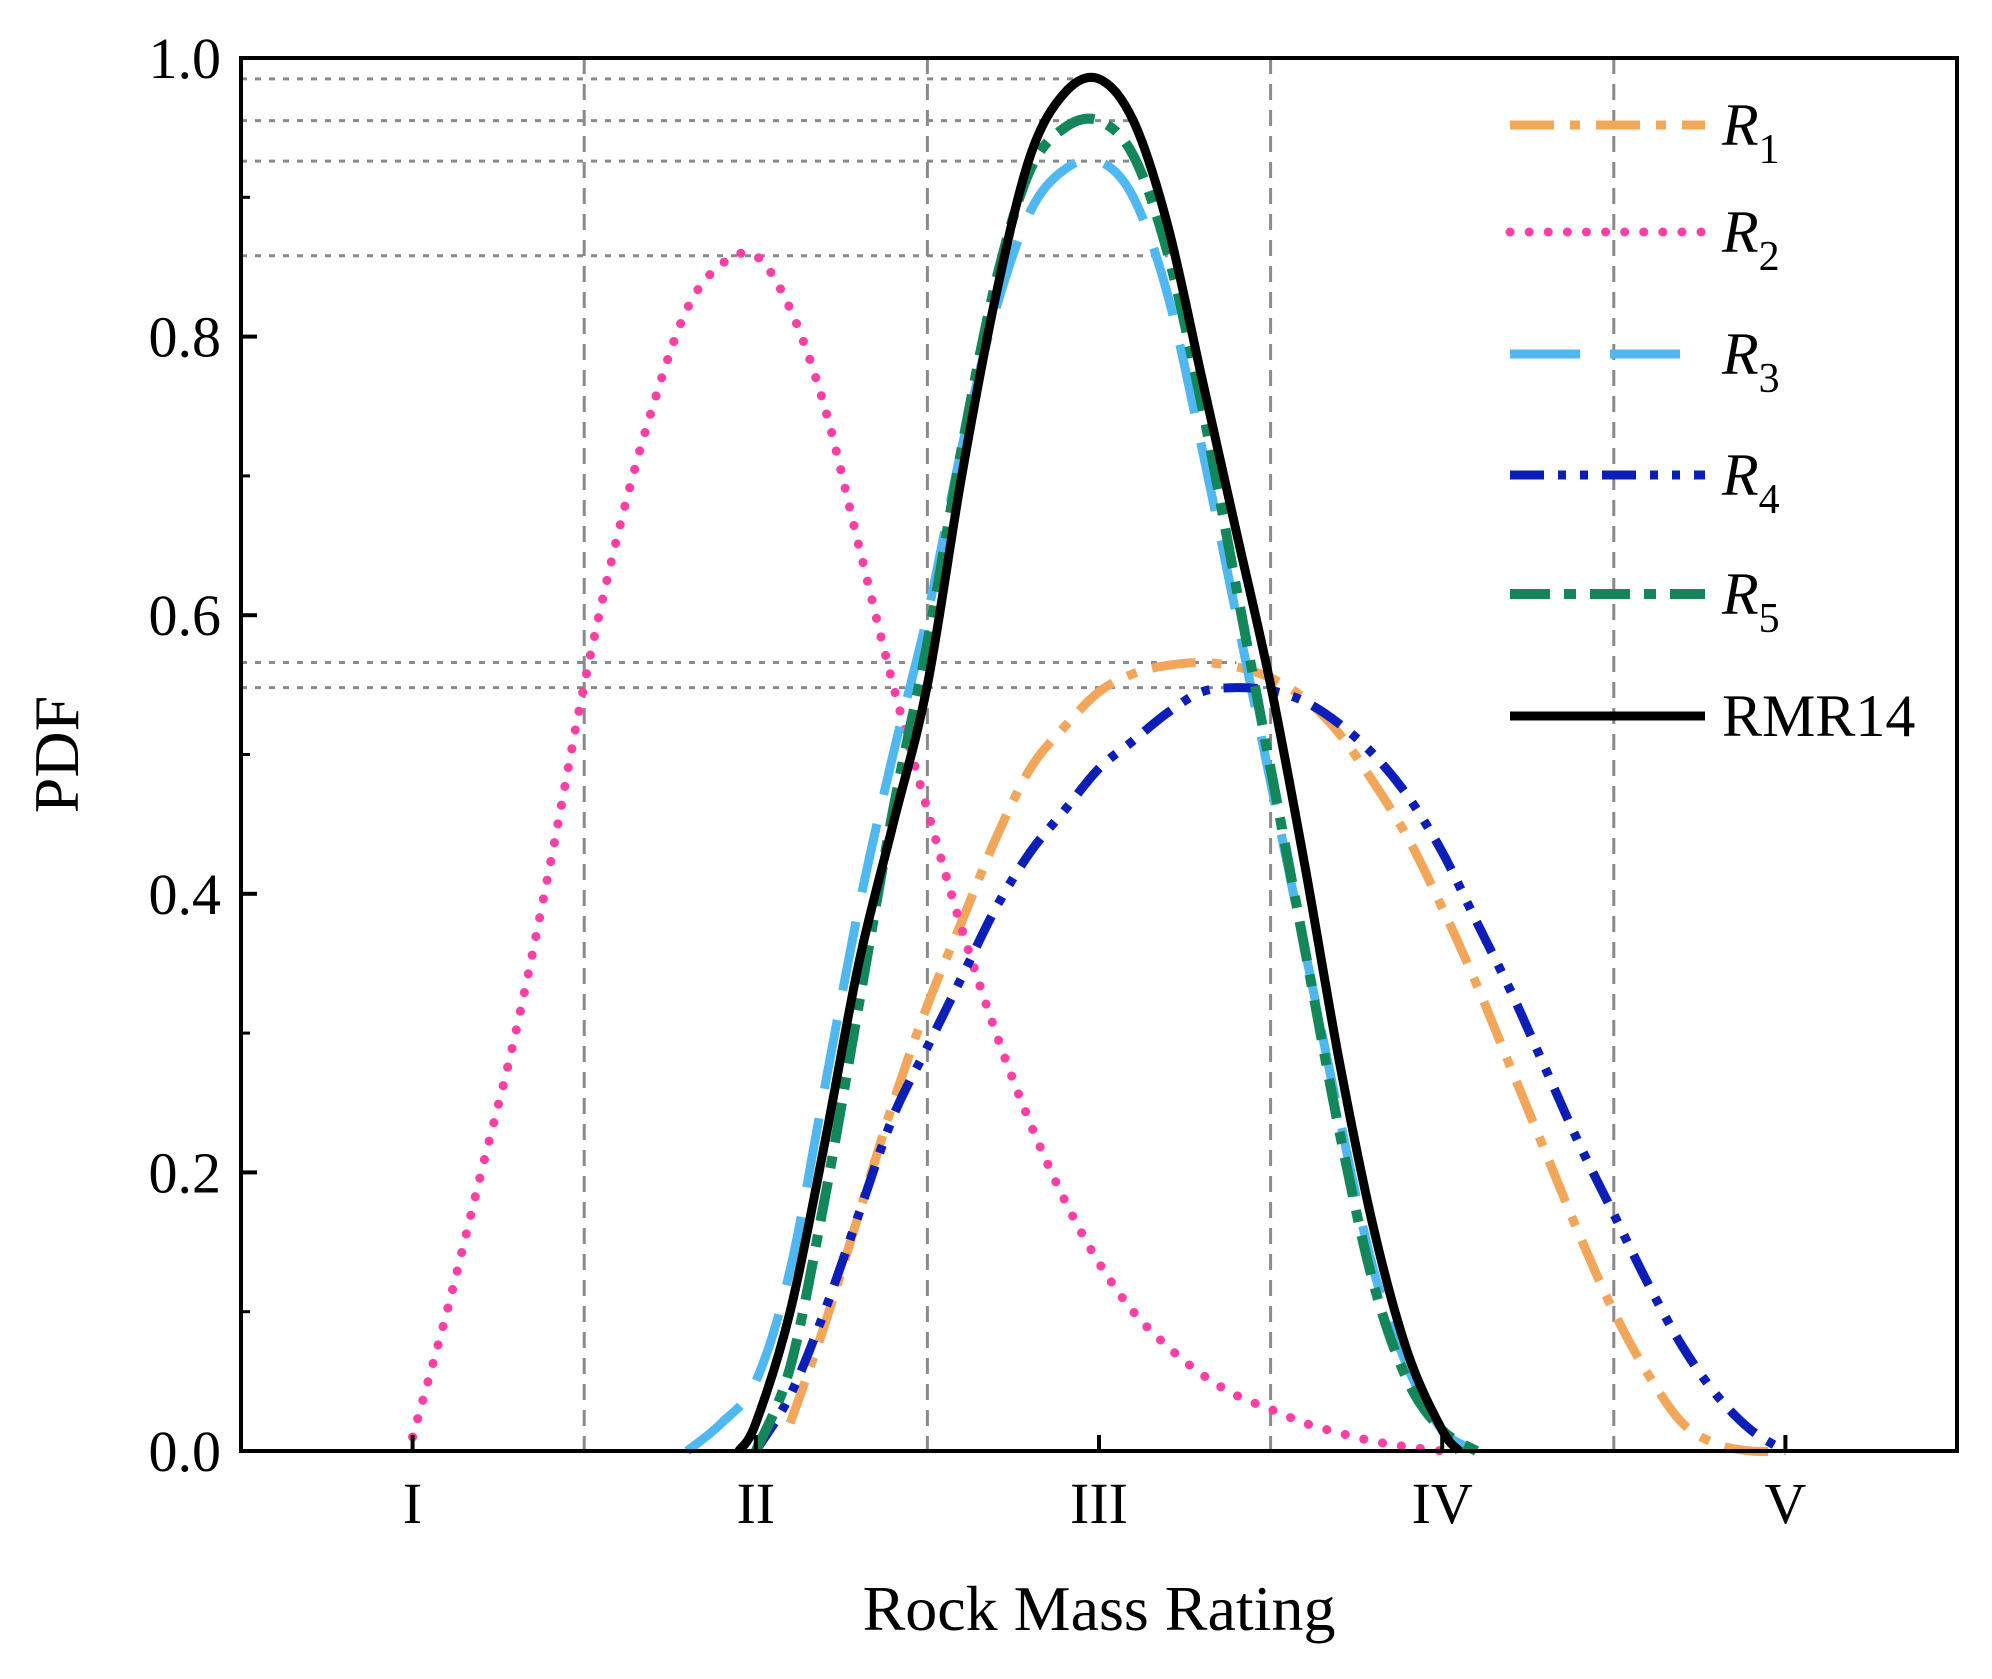 The height and width of the screenshot is (1679, 1992). I want to click on y-tick-label: 0.0, so click(185, 1451).